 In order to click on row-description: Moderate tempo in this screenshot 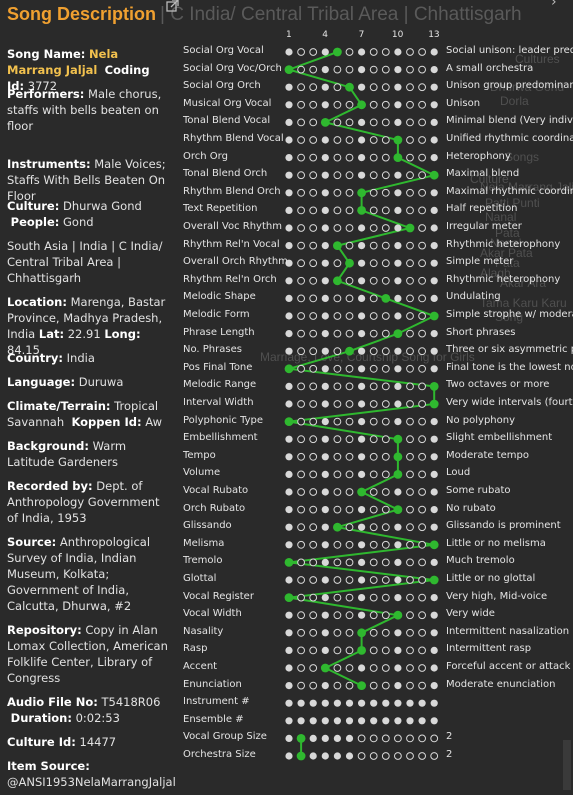, I will do `click(488, 455)`.